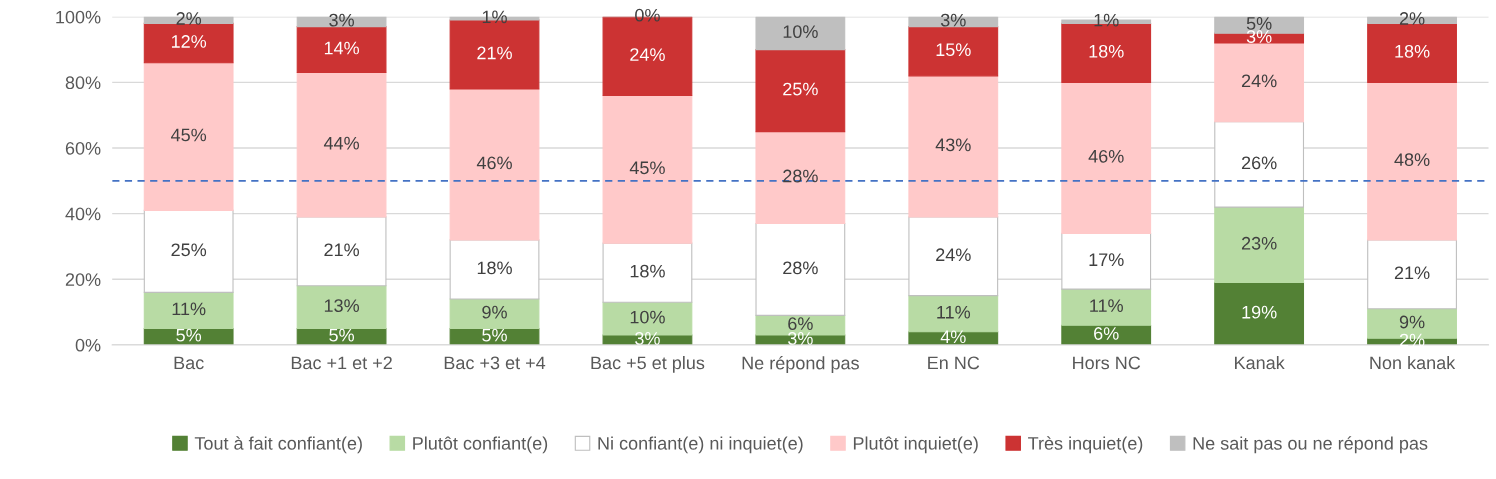  I want to click on x-tick-label: Bac +3 et +4, so click(495, 363).